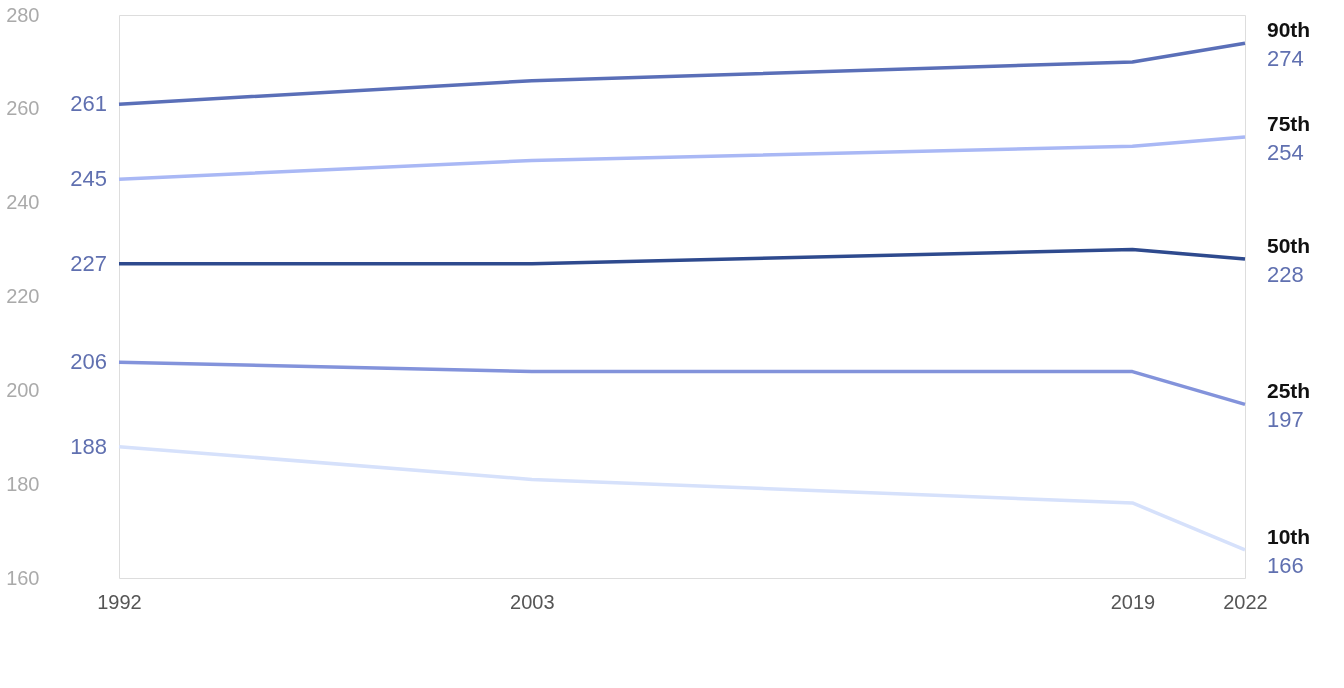 Image resolution: width=1344 pixels, height=688 pixels. What do you see at coordinates (1285, 565) in the screenshot?
I see `data-label: 166` at bounding box center [1285, 565].